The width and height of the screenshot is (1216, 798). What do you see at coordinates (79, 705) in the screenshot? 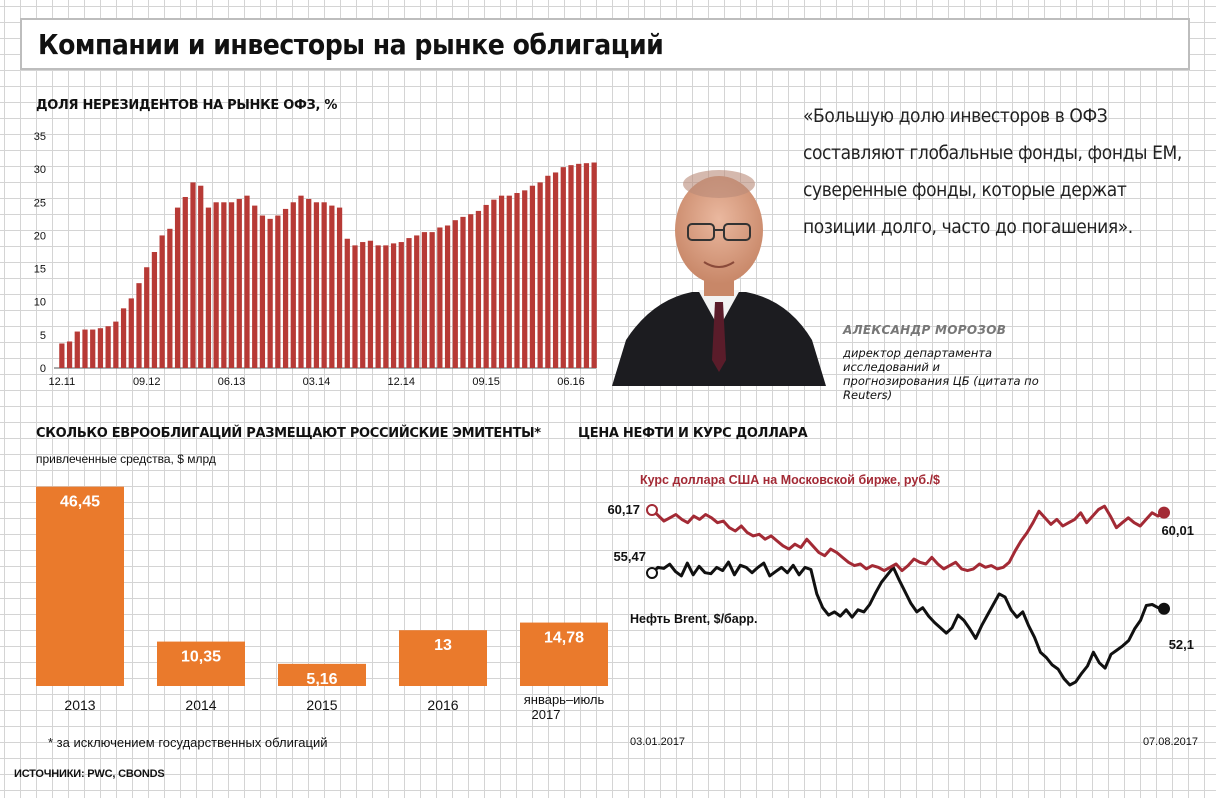
I see `category-label: 2013` at bounding box center [79, 705].